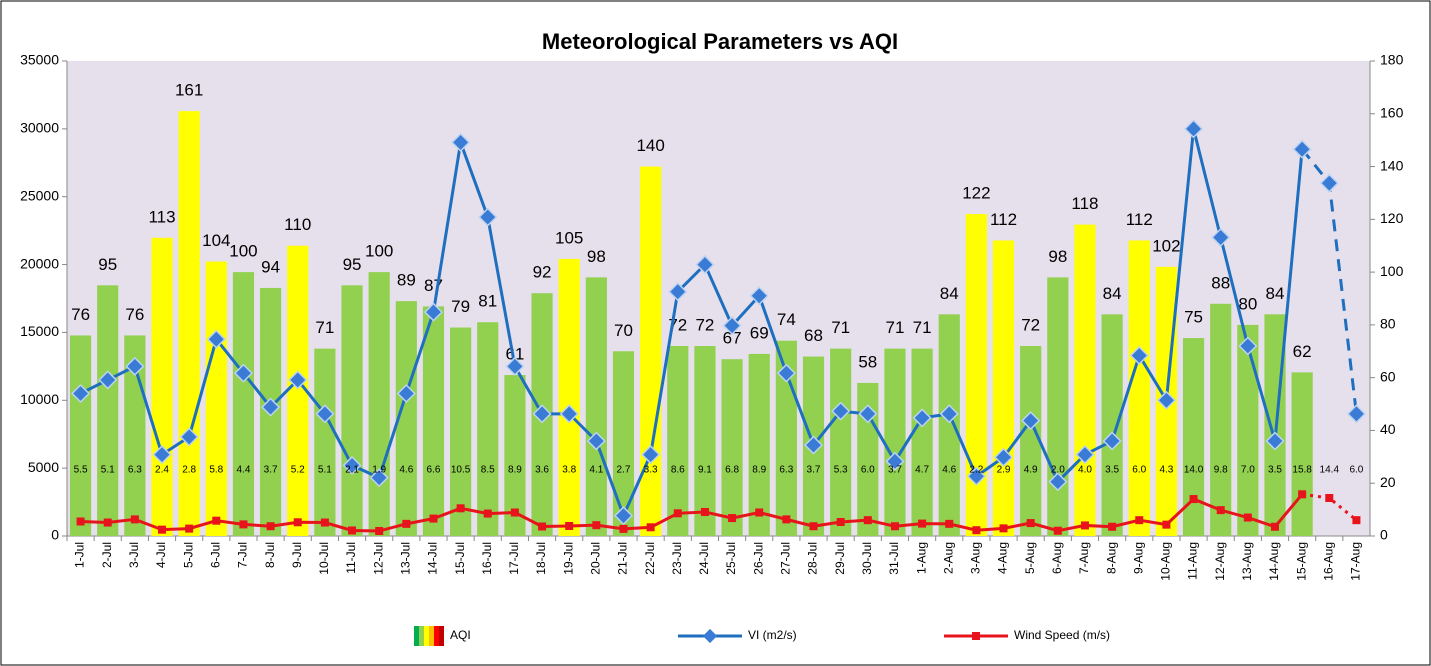 This screenshot has width=1431, height=666. Describe the element at coordinates (569, 237) in the screenshot. I see `bar-value-label: 105` at that location.